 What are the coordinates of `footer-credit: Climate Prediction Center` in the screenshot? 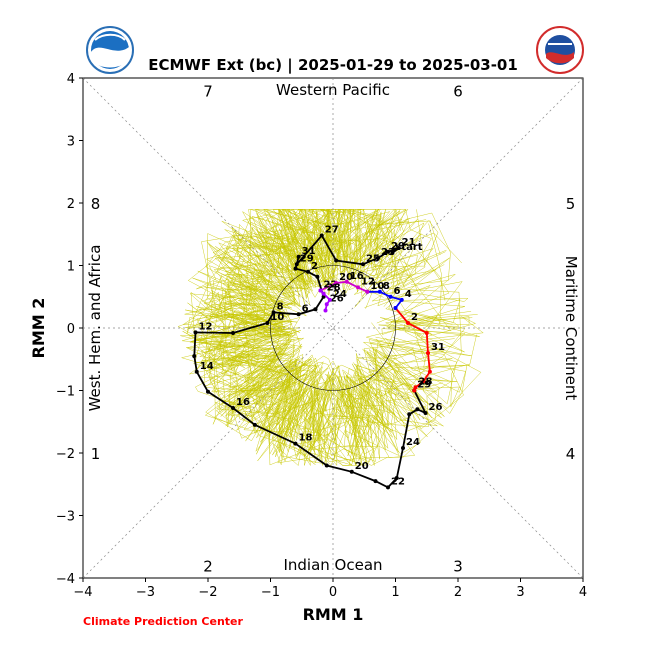 It's located at (163, 621).